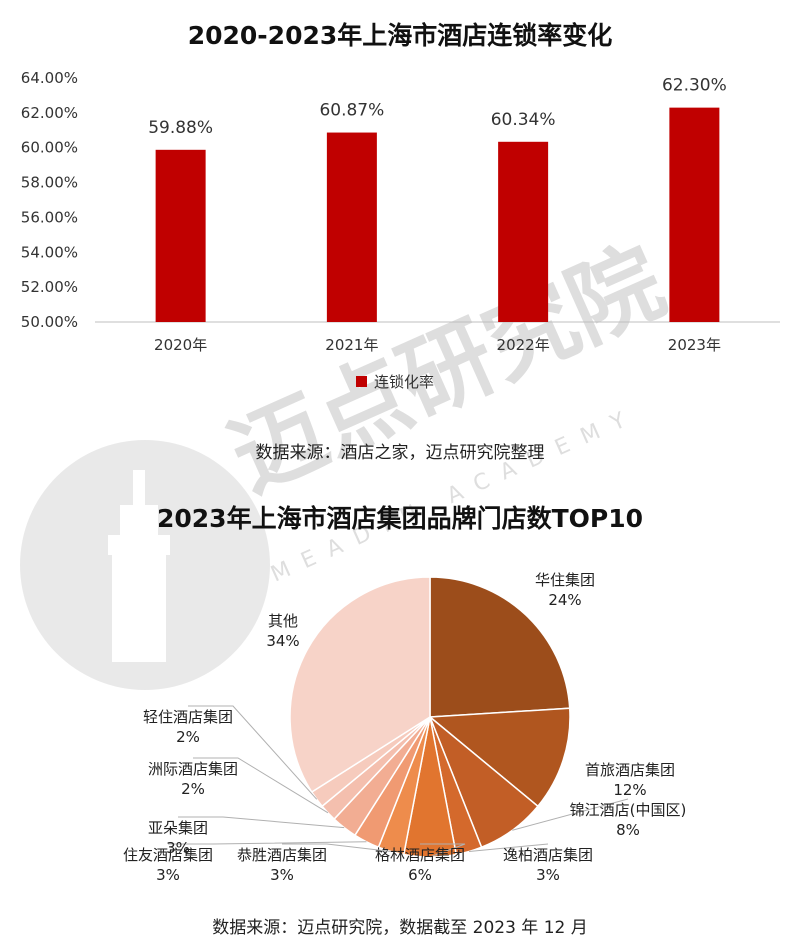  What do you see at coordinates (282, 855) in the screenshot?
I see `pie-slice-name: 恭胜酒店集团` at bounding box center [282, 855].